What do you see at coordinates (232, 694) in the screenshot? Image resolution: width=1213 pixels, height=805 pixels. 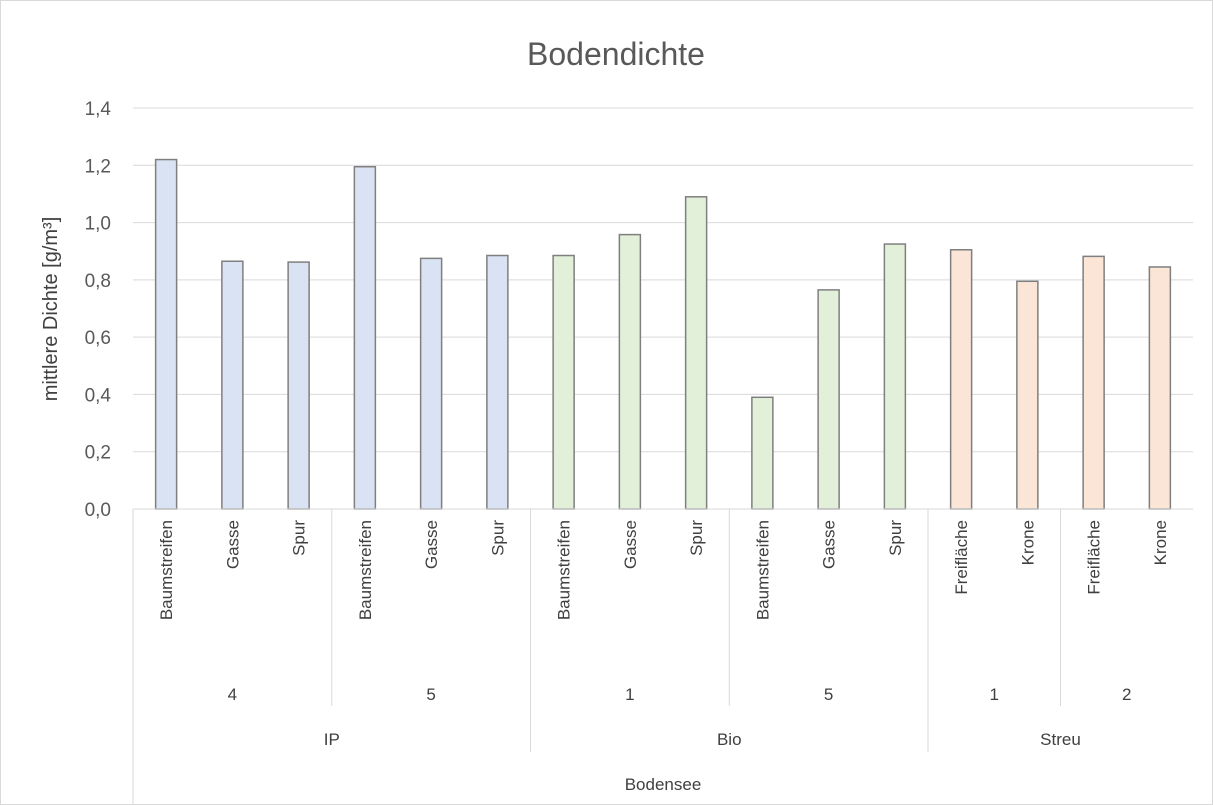 I see `group-label: 4` at bounding box center [232, 694].